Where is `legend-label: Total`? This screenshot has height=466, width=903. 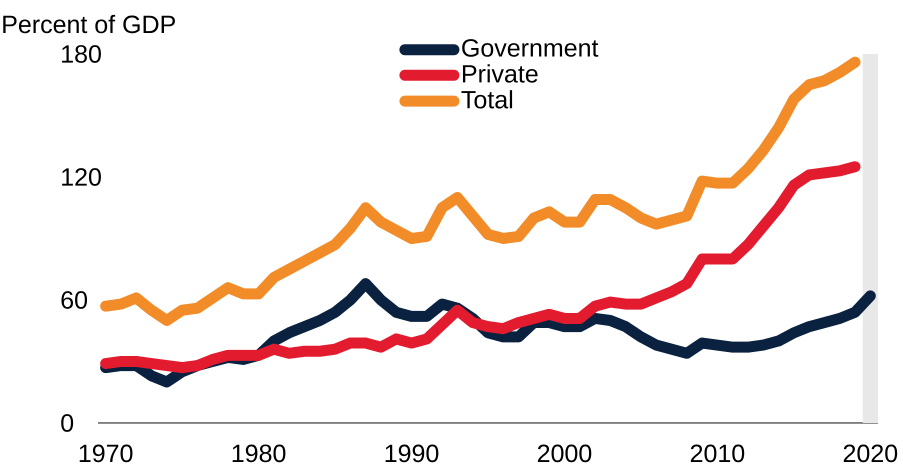
legend-label: Total is located at coordinates (486, 99).